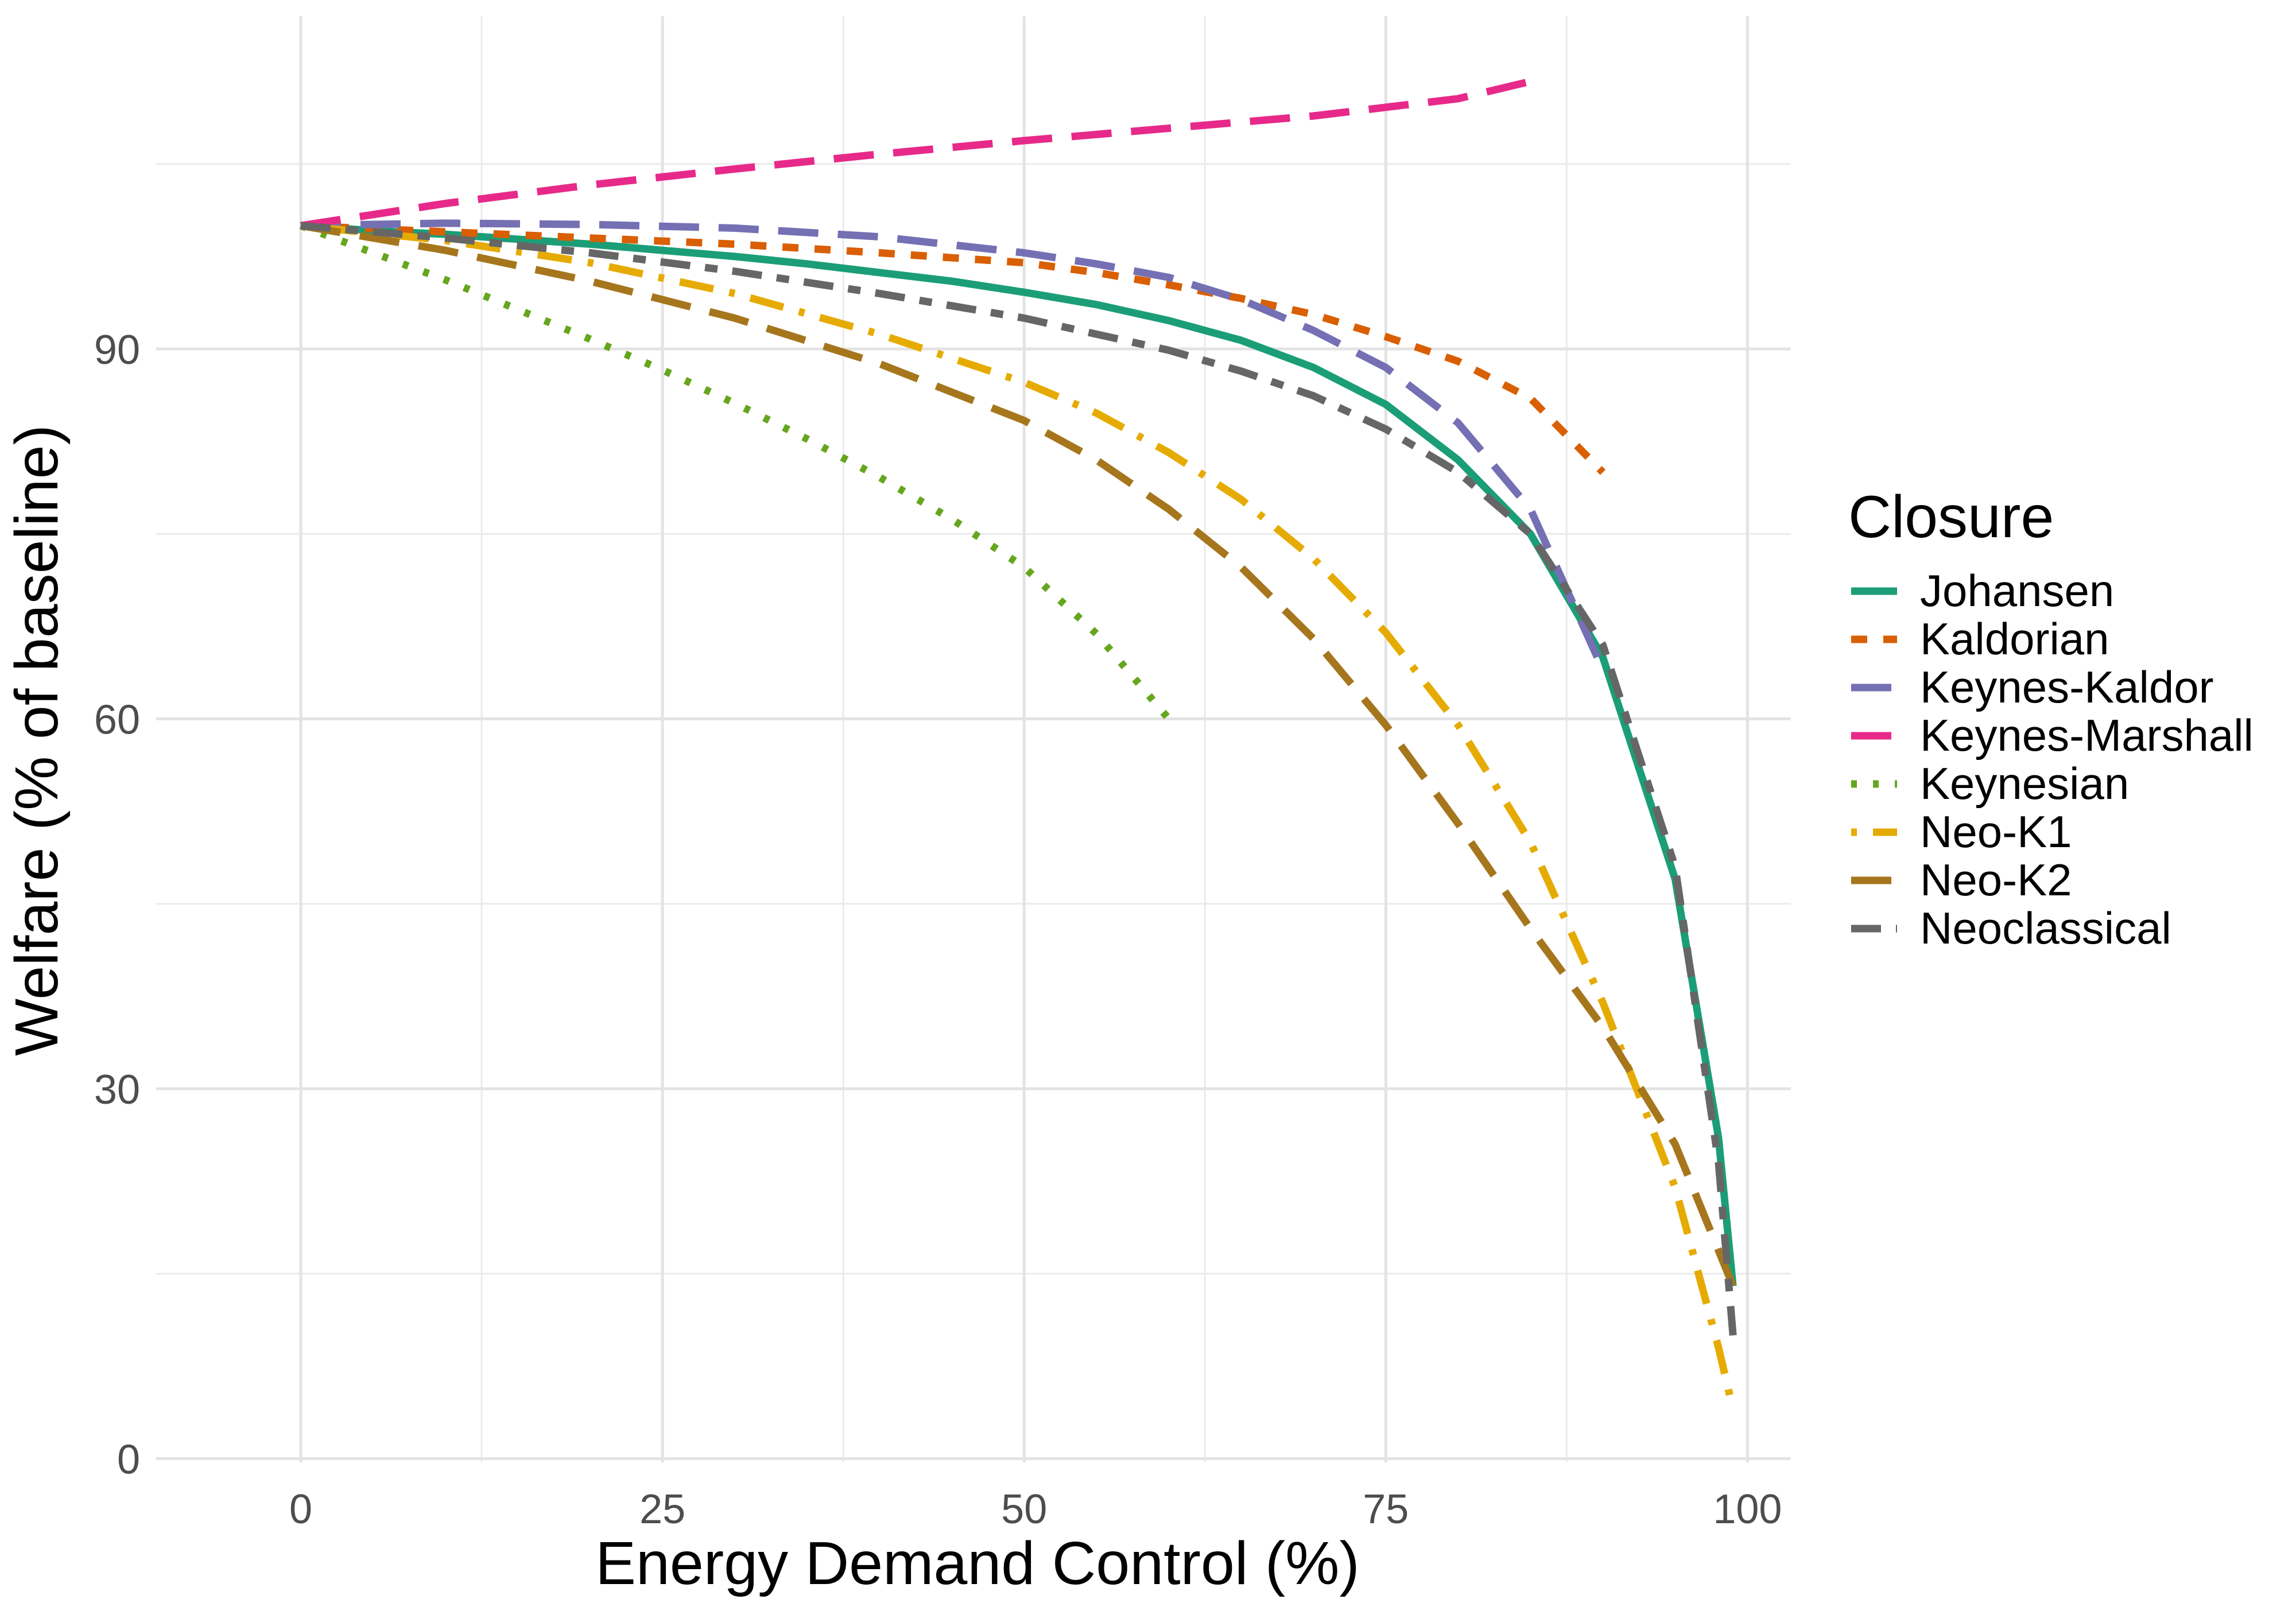  I want to click on x-tick-label: 25, so click(662, 1509).